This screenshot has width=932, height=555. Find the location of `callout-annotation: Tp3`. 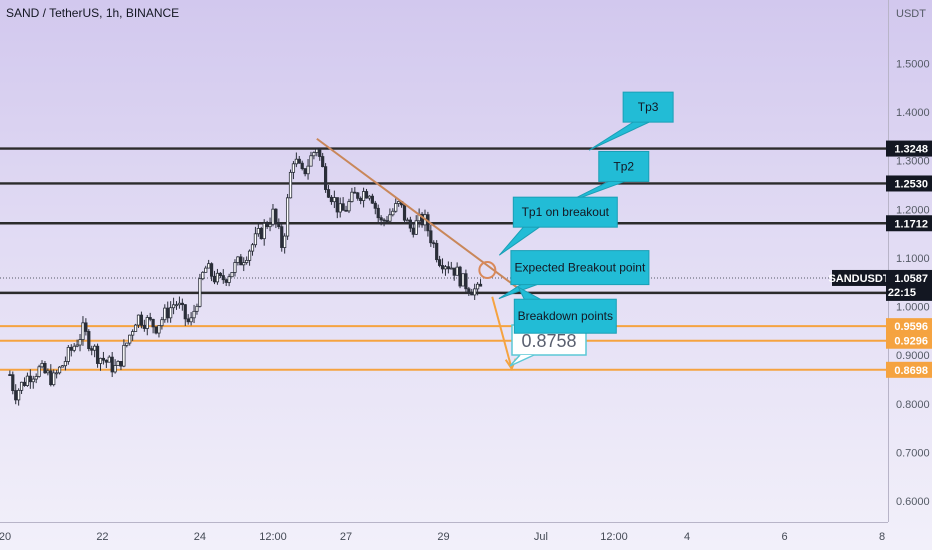

callout-annotation: Tp3 is located at coordinates (631, 121).